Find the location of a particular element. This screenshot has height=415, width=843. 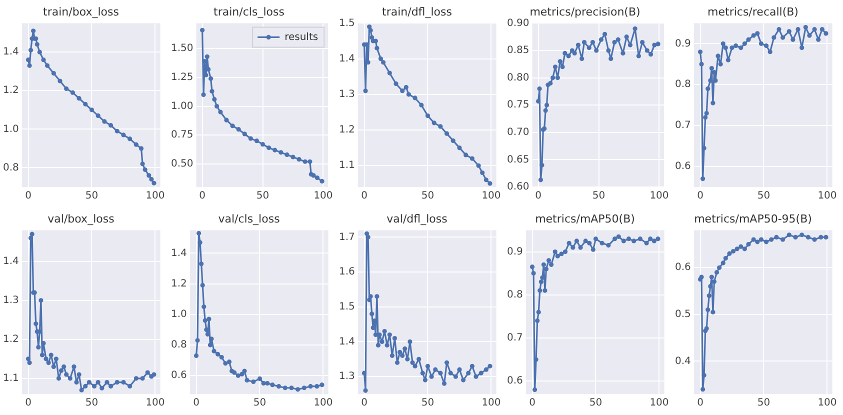

y-tick-label: 0.60 is located at coordinates (518, 187).